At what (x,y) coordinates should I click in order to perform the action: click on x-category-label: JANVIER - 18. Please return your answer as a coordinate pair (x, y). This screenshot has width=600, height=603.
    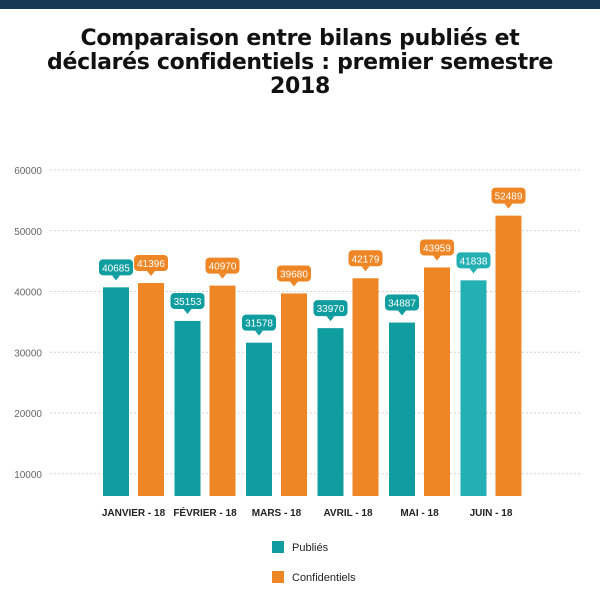
    Looking at the image, I should click on (134, 513).